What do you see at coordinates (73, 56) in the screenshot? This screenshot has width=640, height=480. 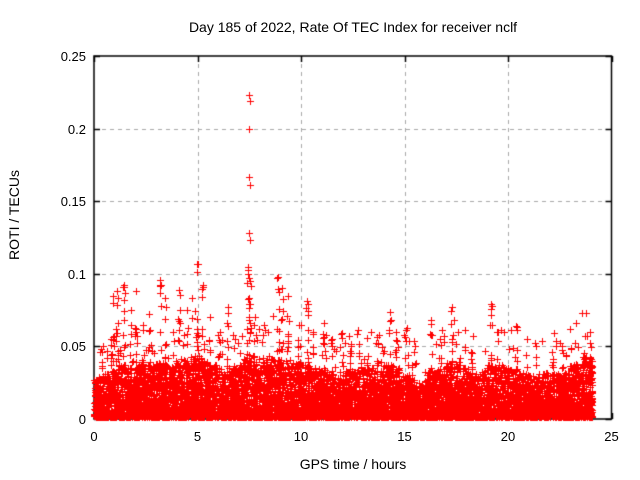 I see `y-tick-label: 0.25` at bounding box center [73, 56].